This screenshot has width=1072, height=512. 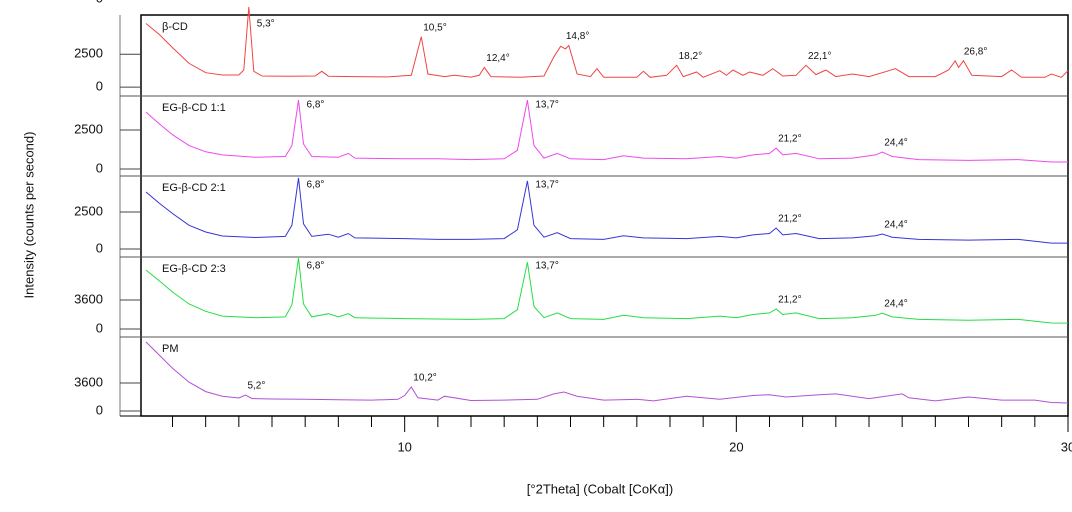 I want to click on peak-label: 14,8°, so click(x=577, y=36).